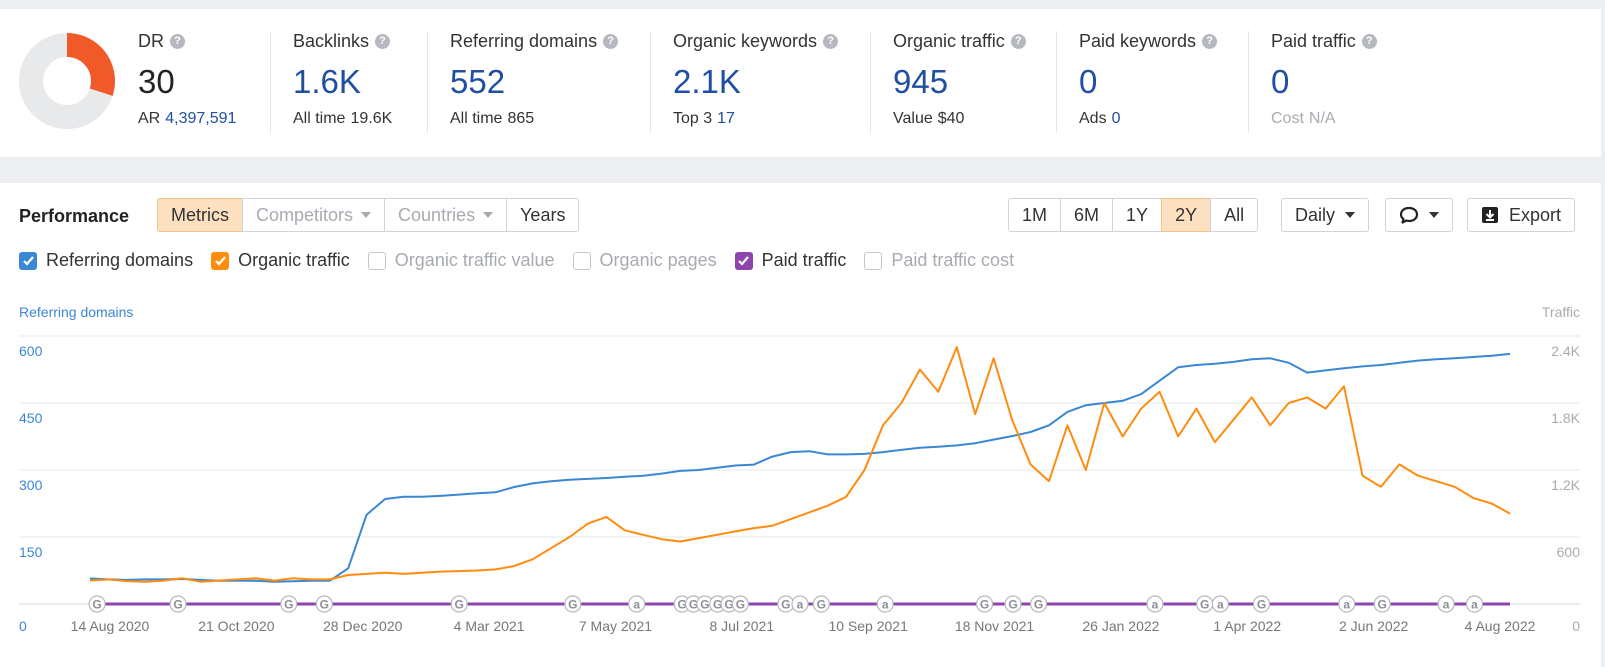 The image size is (1605, 667). I want to click on legend-organic-traffic-value: Organic traffic value, so click(461, 260).